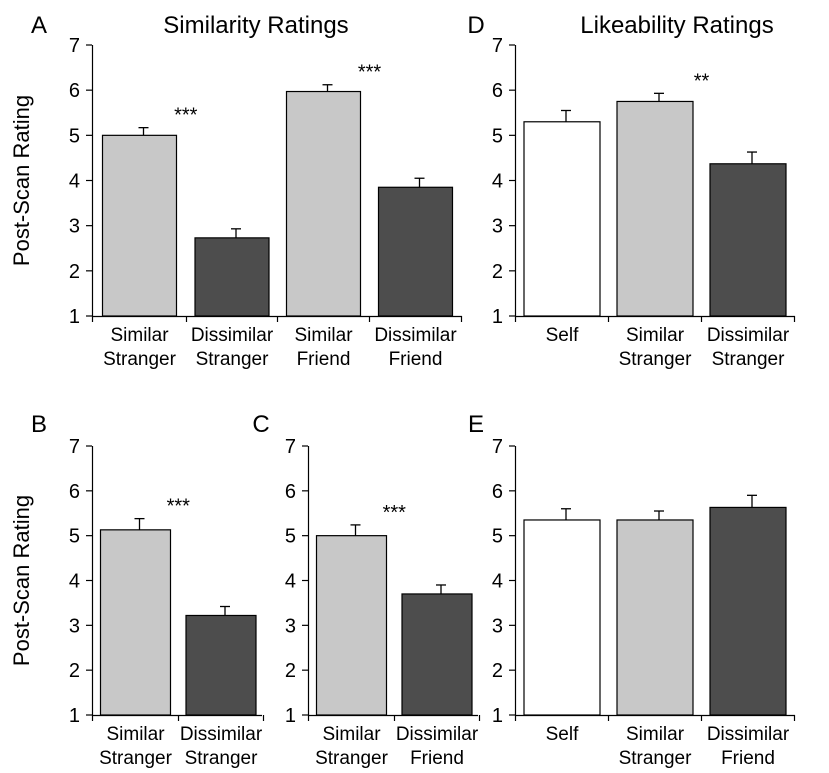 The height and width of the screenshot is (773, 829). I want to click on panel-e-category-label: Similar, so click(655, 734).